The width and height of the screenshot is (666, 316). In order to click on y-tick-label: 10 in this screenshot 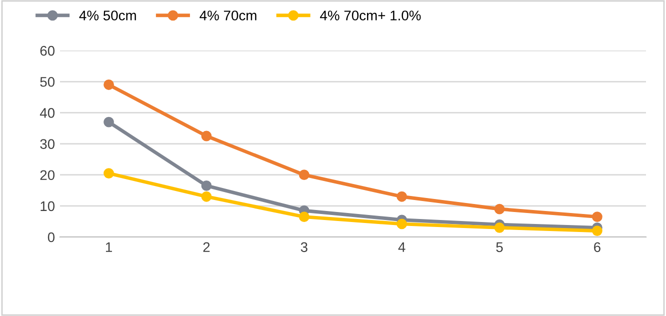, I will do `click(47, 206)`.